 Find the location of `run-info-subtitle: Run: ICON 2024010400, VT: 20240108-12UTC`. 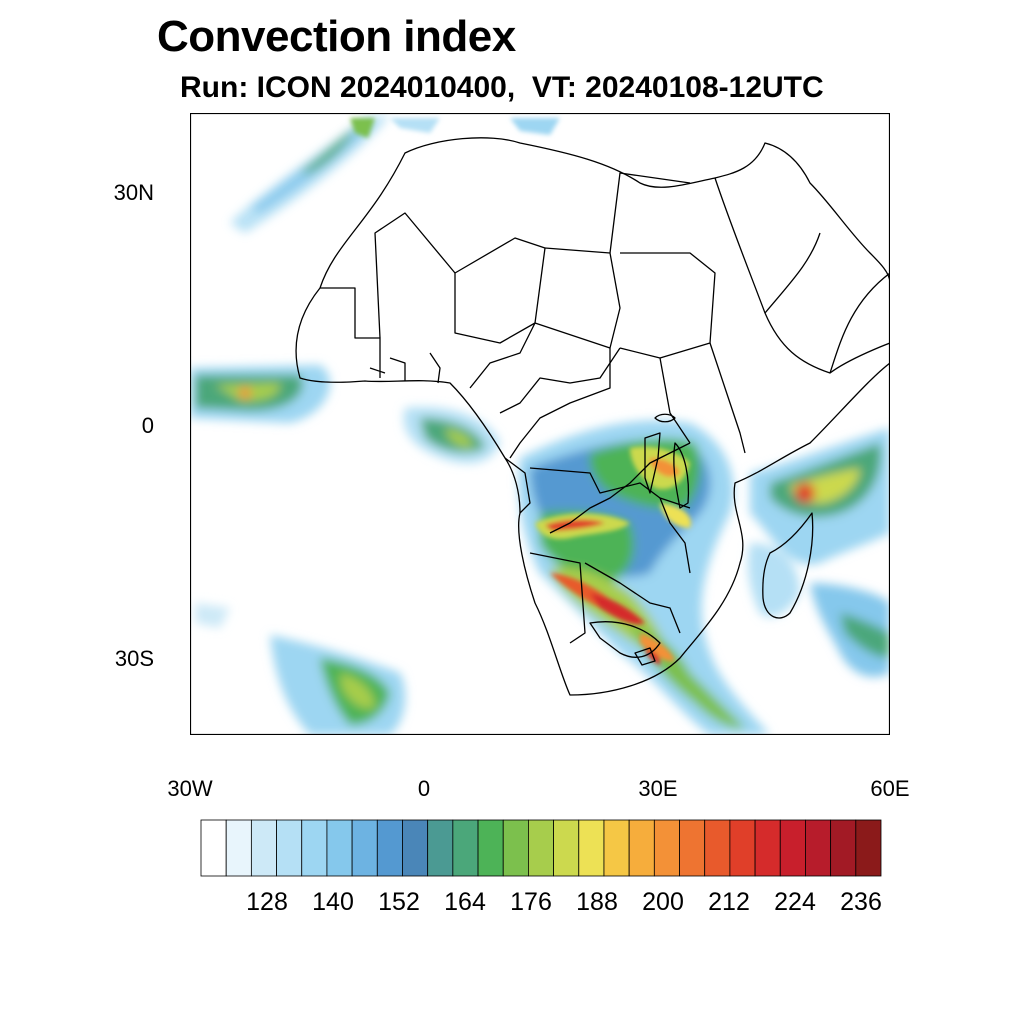

run-info-subtitle: Run: ICON 2024010400, VT: 20240108-12UTC is located at coordinates (502, 87).